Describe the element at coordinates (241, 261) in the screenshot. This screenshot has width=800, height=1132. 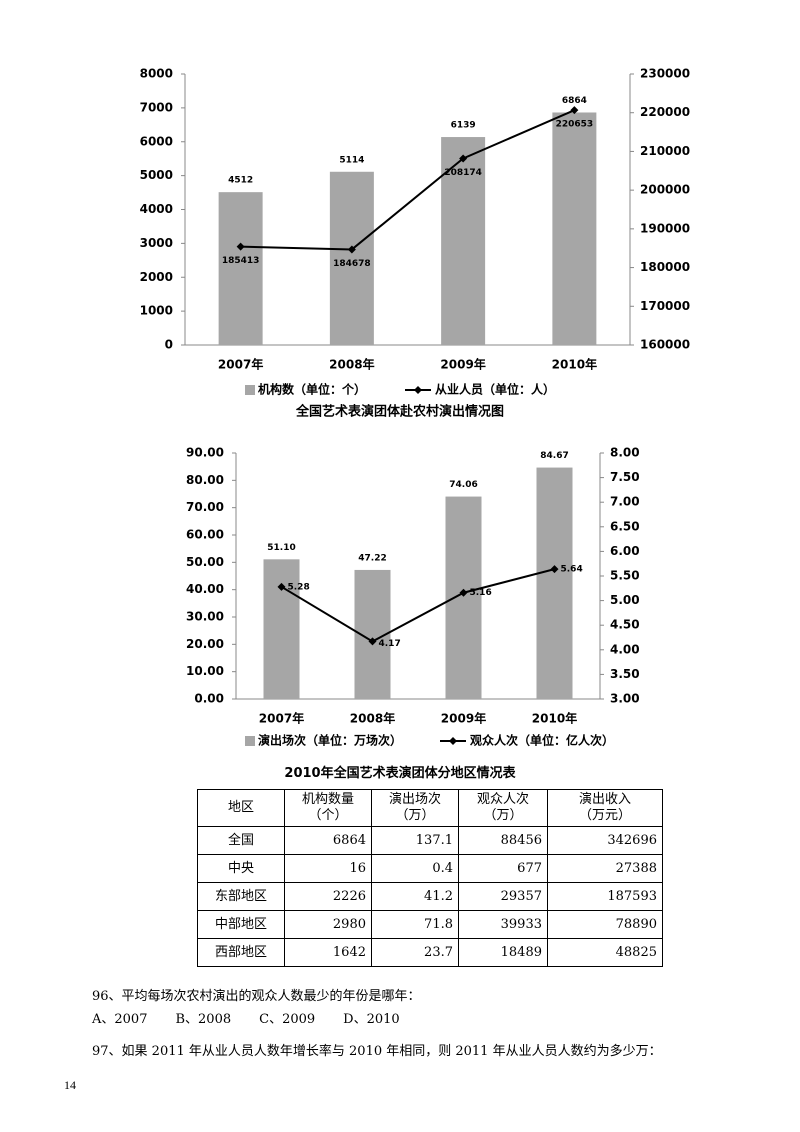
I see `value-label: 185413` at that location.